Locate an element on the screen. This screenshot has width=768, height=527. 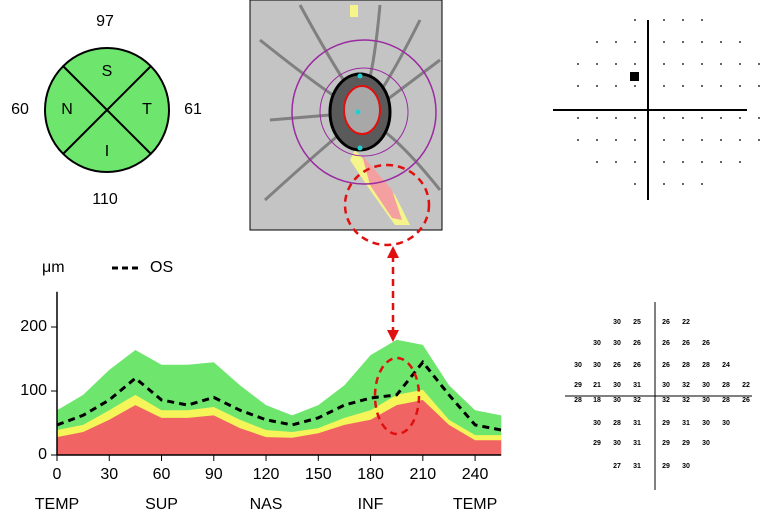
quadrant-label: T is located at coordinates (147, 109).